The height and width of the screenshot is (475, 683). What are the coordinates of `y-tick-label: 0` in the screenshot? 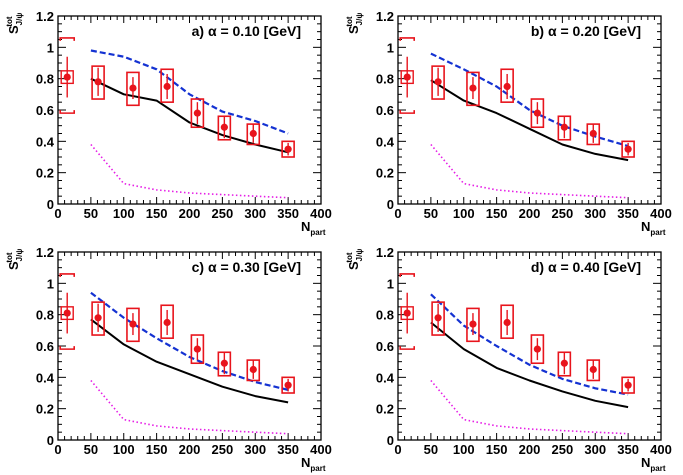 It's located at (50, 204).